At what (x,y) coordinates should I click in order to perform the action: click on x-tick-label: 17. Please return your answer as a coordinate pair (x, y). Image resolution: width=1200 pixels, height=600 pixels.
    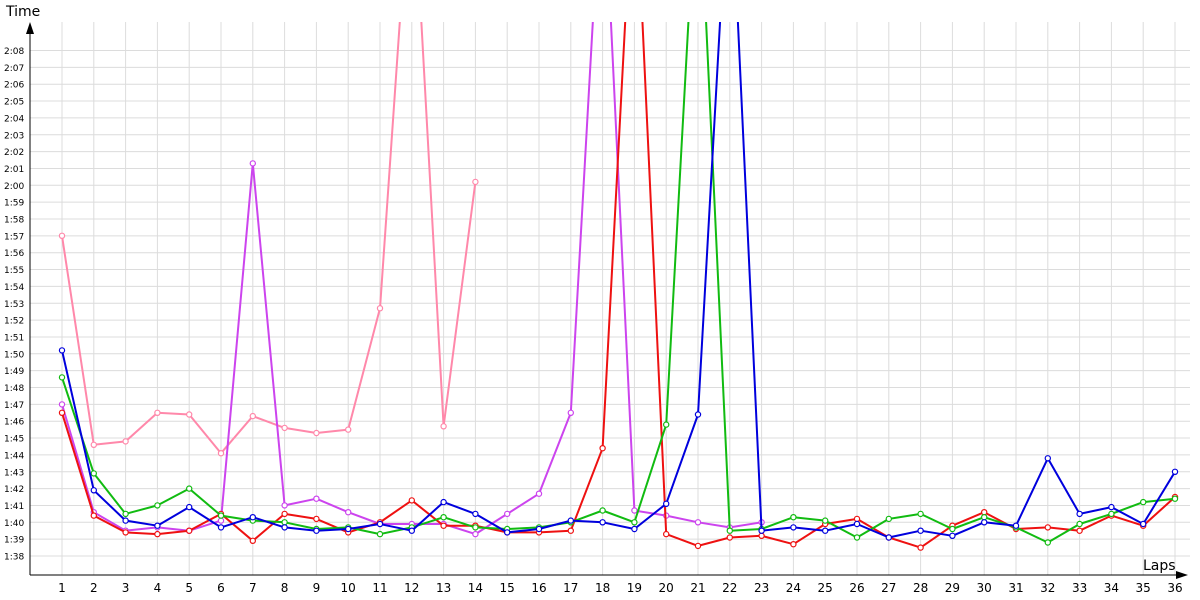
    Looking at the image, I should click on (570, 588).